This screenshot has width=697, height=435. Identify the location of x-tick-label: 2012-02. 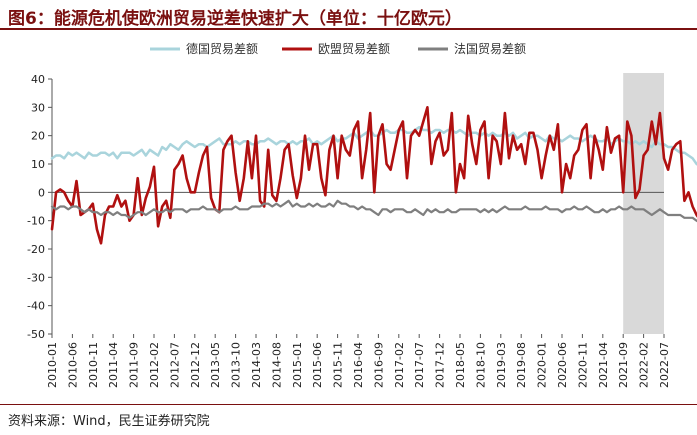
(154, 365).